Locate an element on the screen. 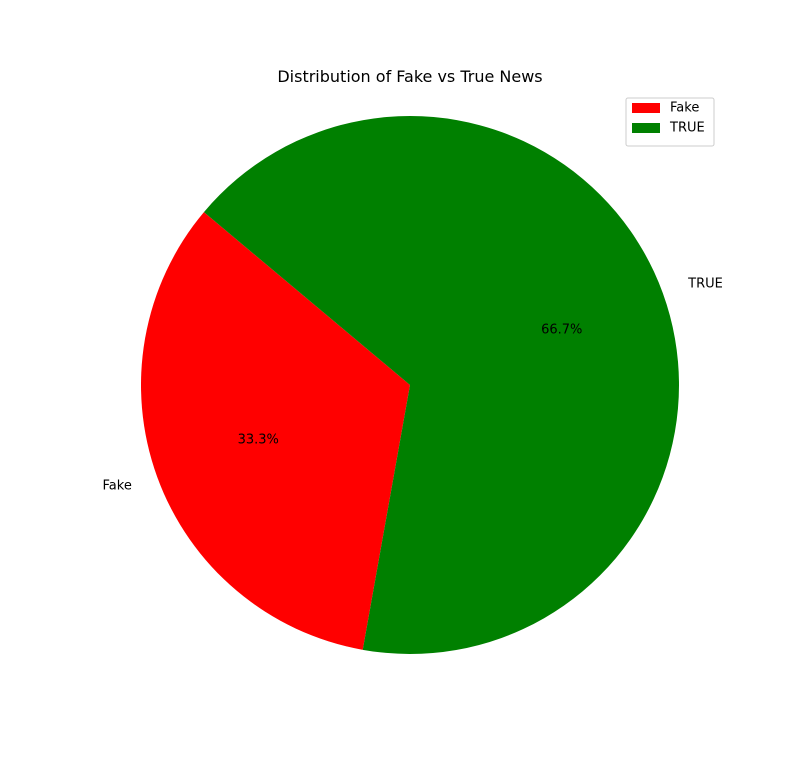 Image resolution: width=800 pixels, height=763 pixels. slice-label-true: TRUE is located at coordinates (705, 284).